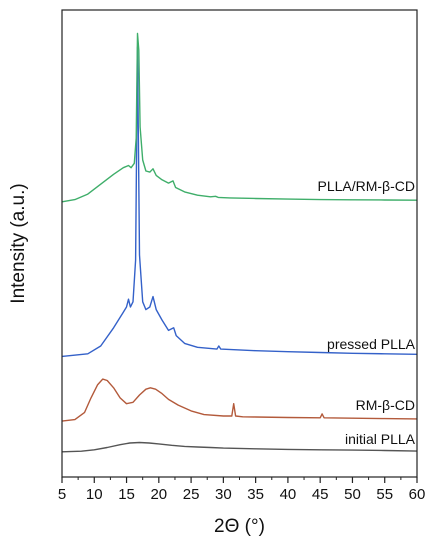 The height and width of the screenshot is (550, 431). What do you see at coordinates (239, 400) in the screenshot?
I see `series-line-rm-cd` at bounding box center [239, 400].